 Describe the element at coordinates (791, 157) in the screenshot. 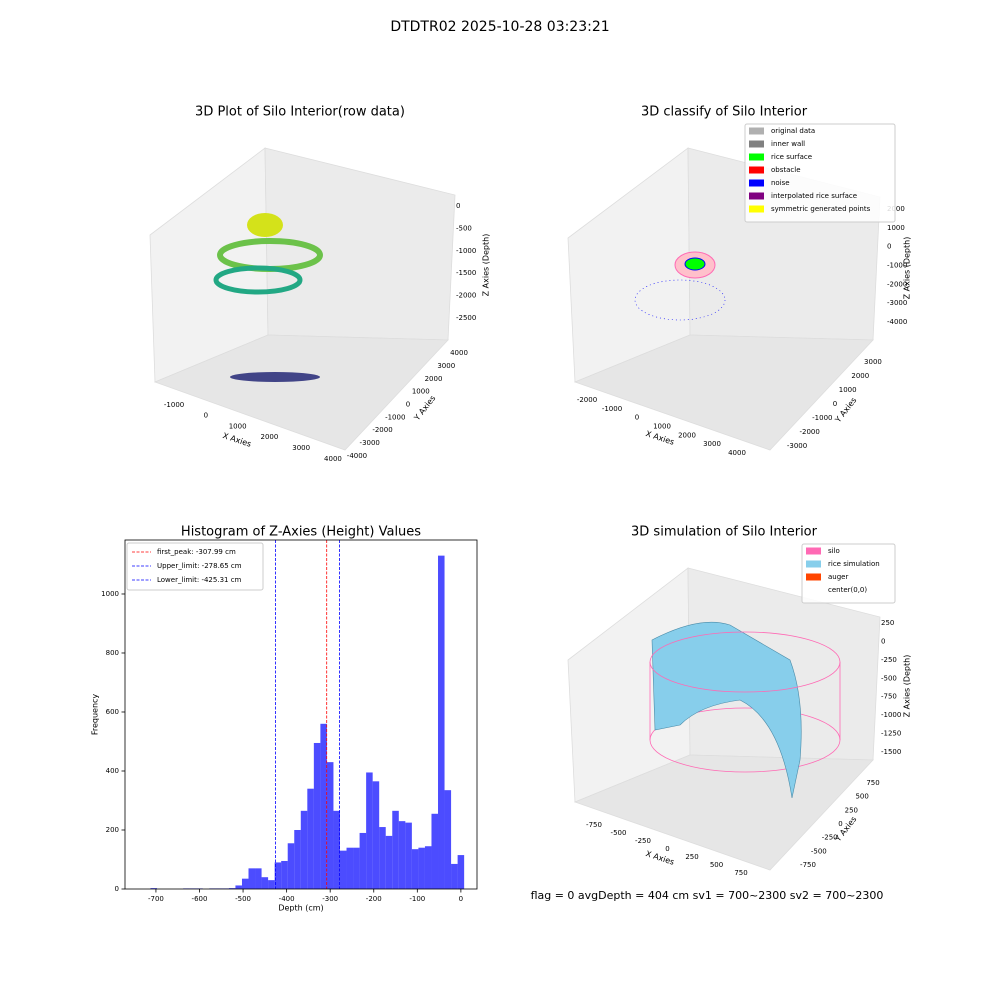

I see `legend-label: rice surface` at that location.